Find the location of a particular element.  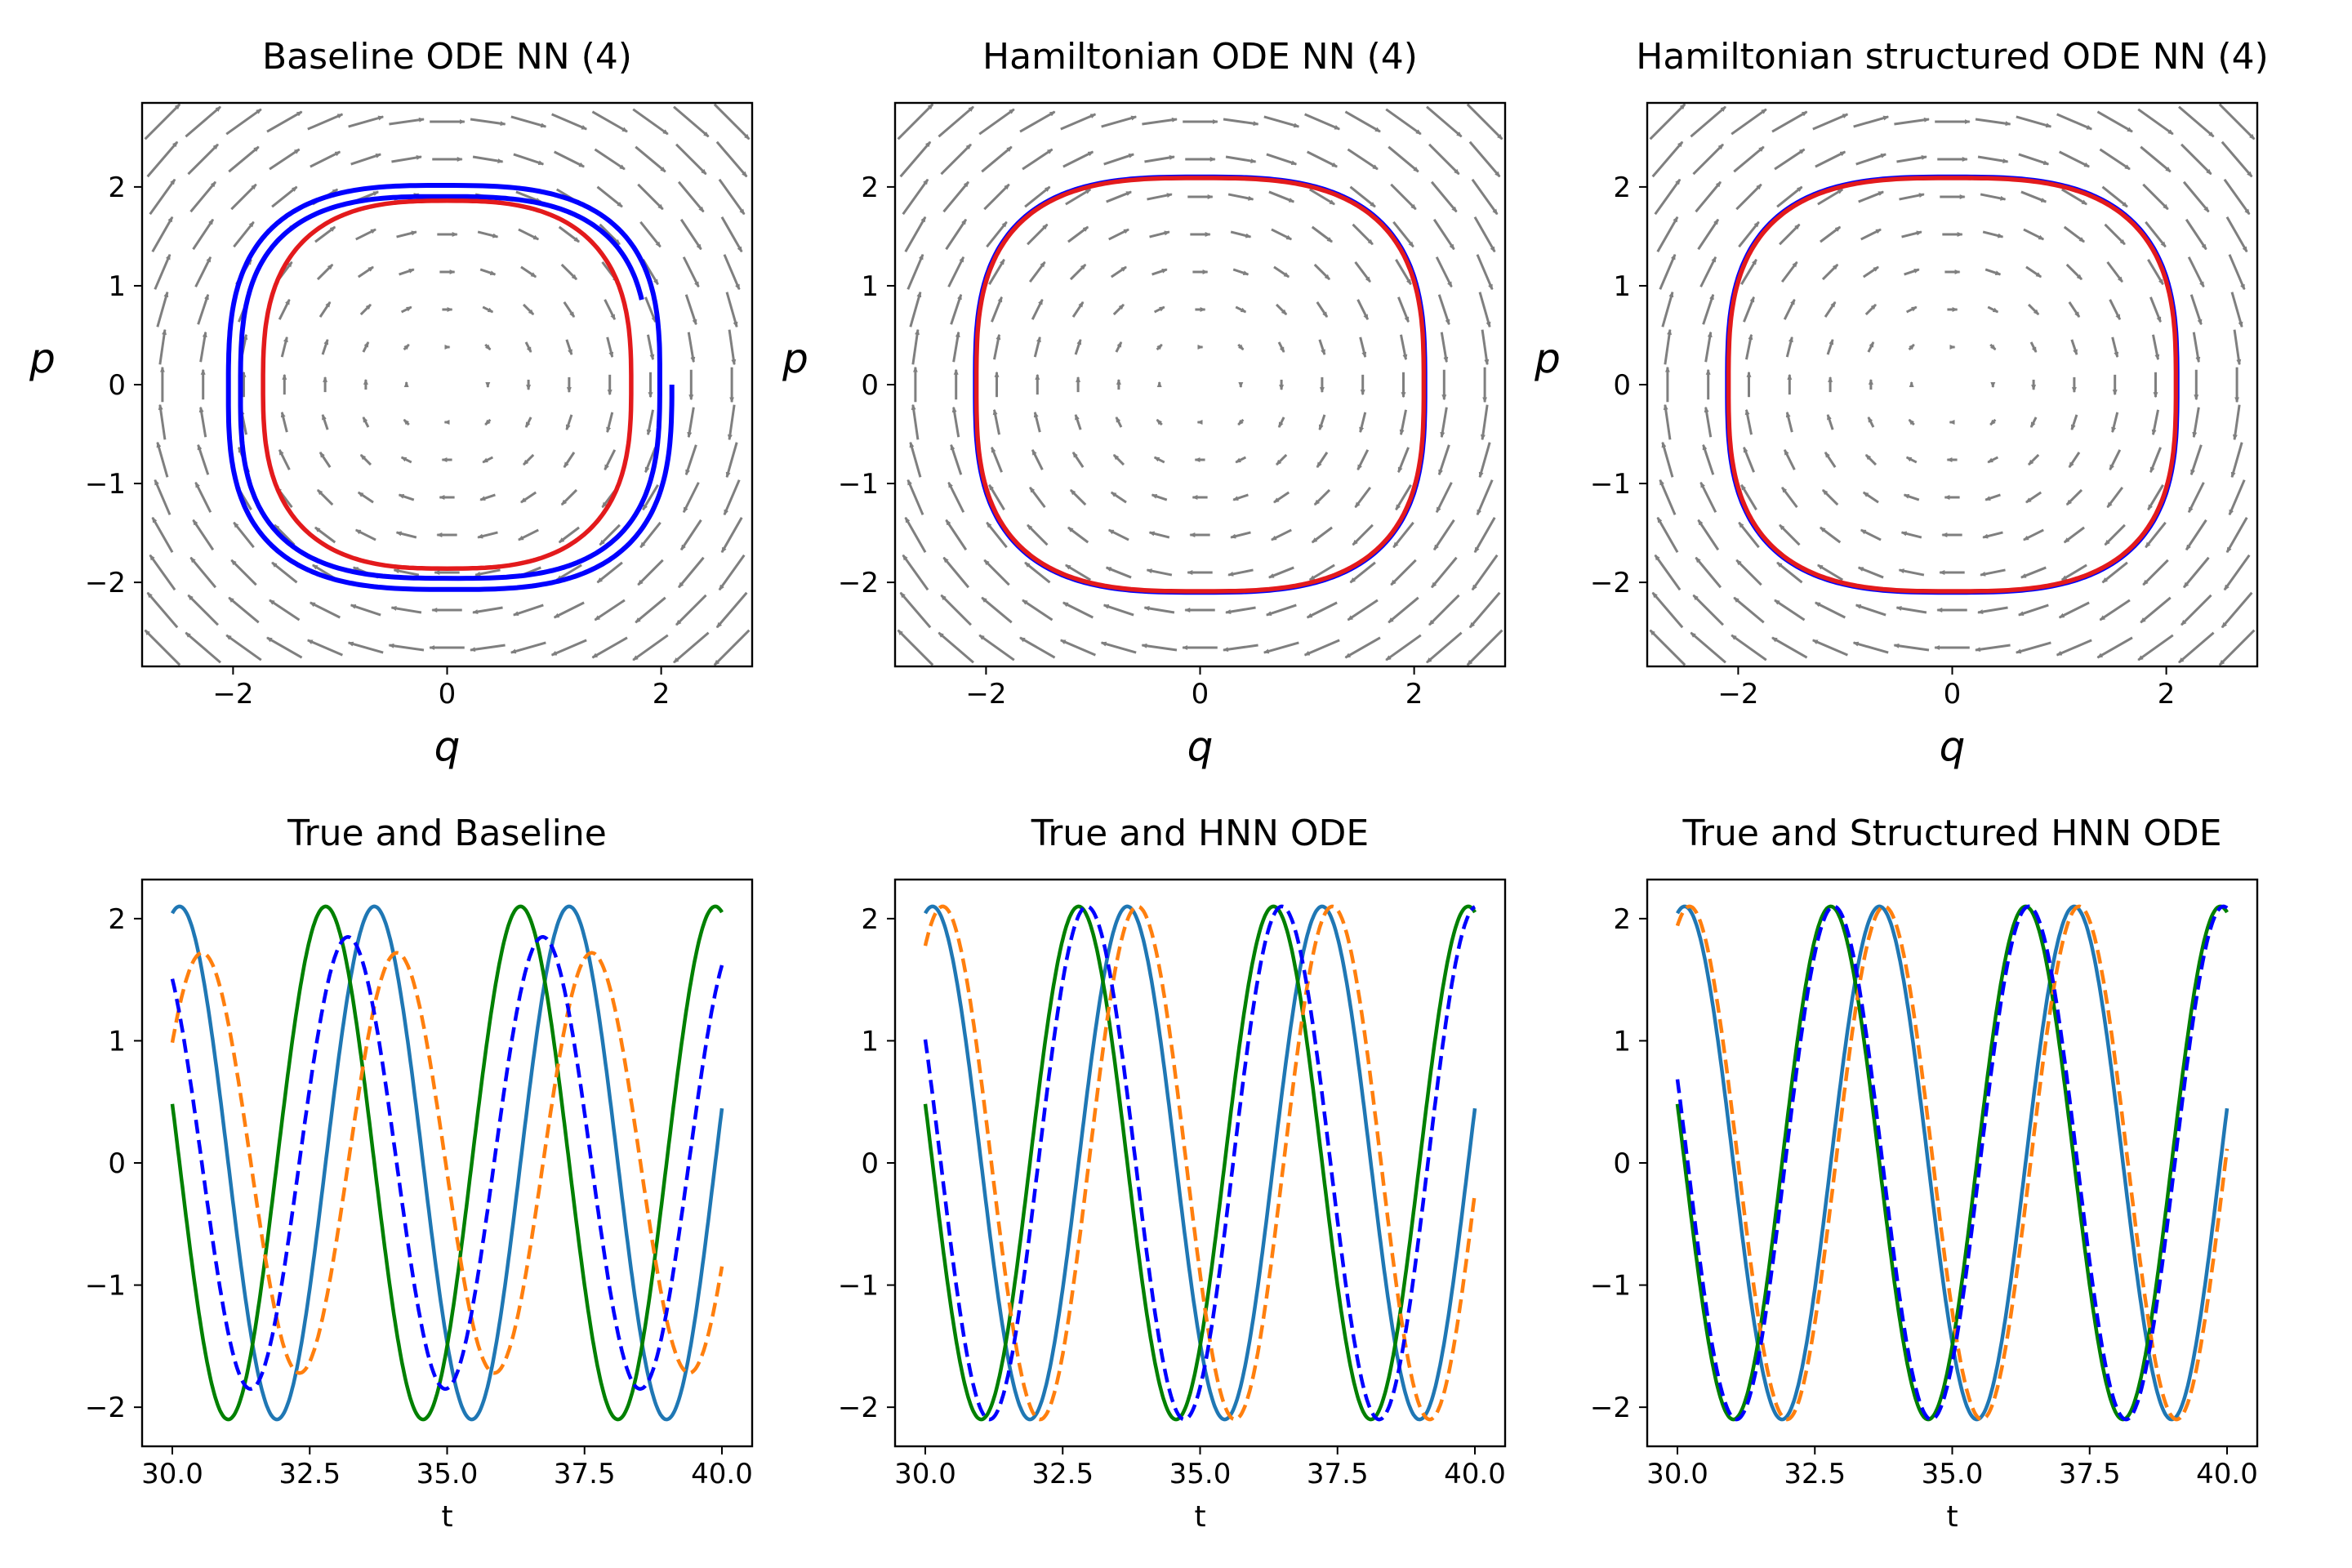

y-tick-label: 1 is located at coordinates (870, 1041).